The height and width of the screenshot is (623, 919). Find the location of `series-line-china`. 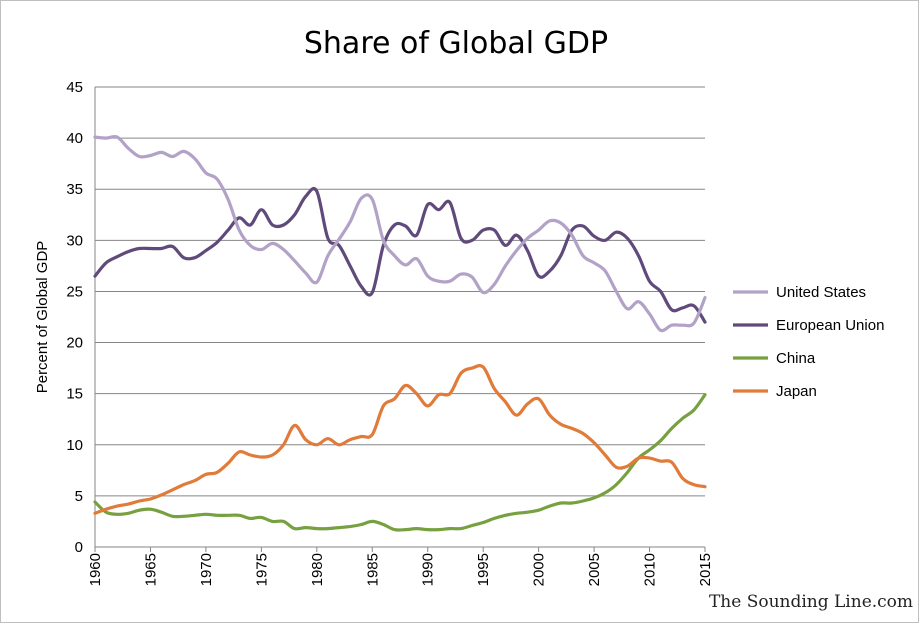

series-line-china is located at coordinates (400, 462).